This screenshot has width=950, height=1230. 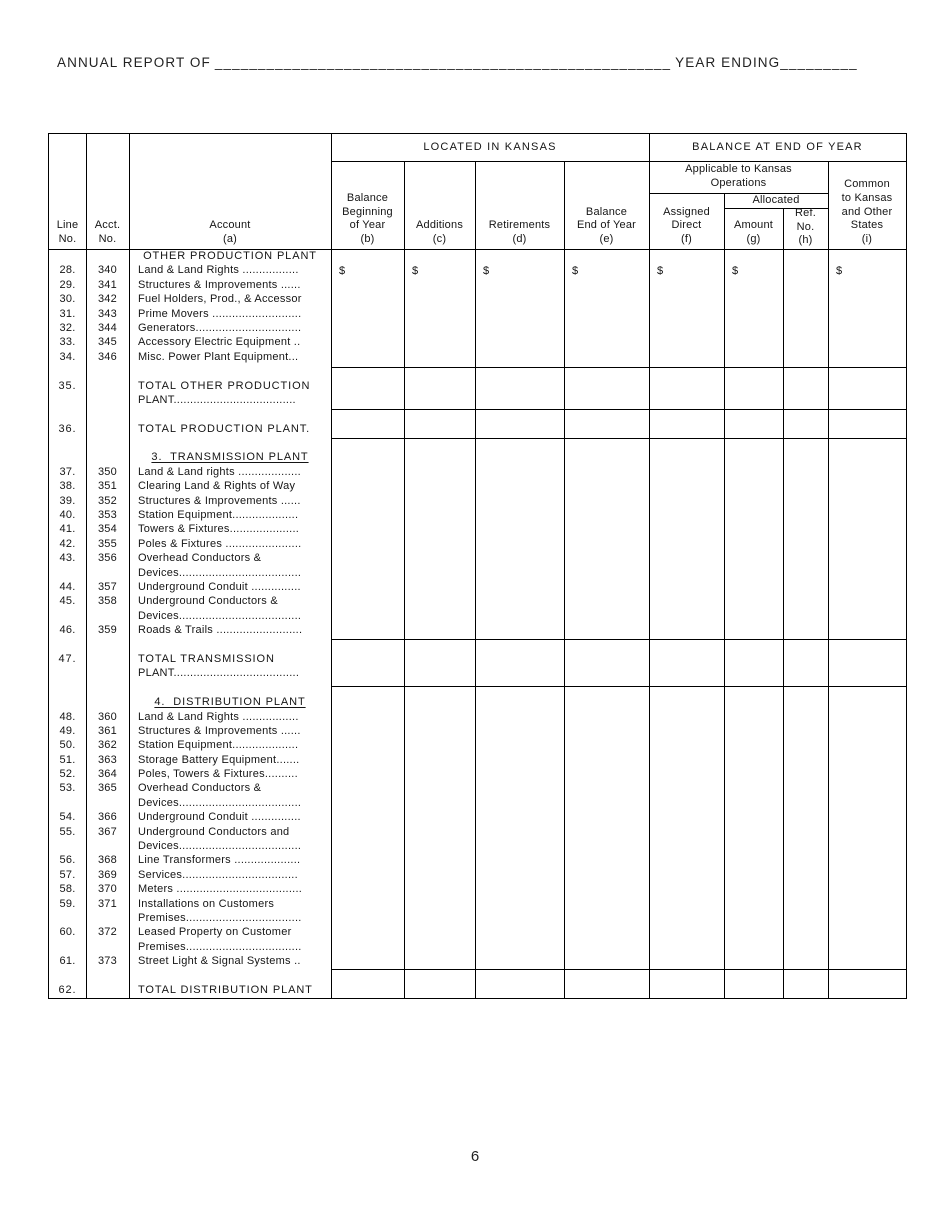 What do you see at coordinates (67, 299) in the screenshot?
I see `line-number: 30.` at bounding box center [67, 299].